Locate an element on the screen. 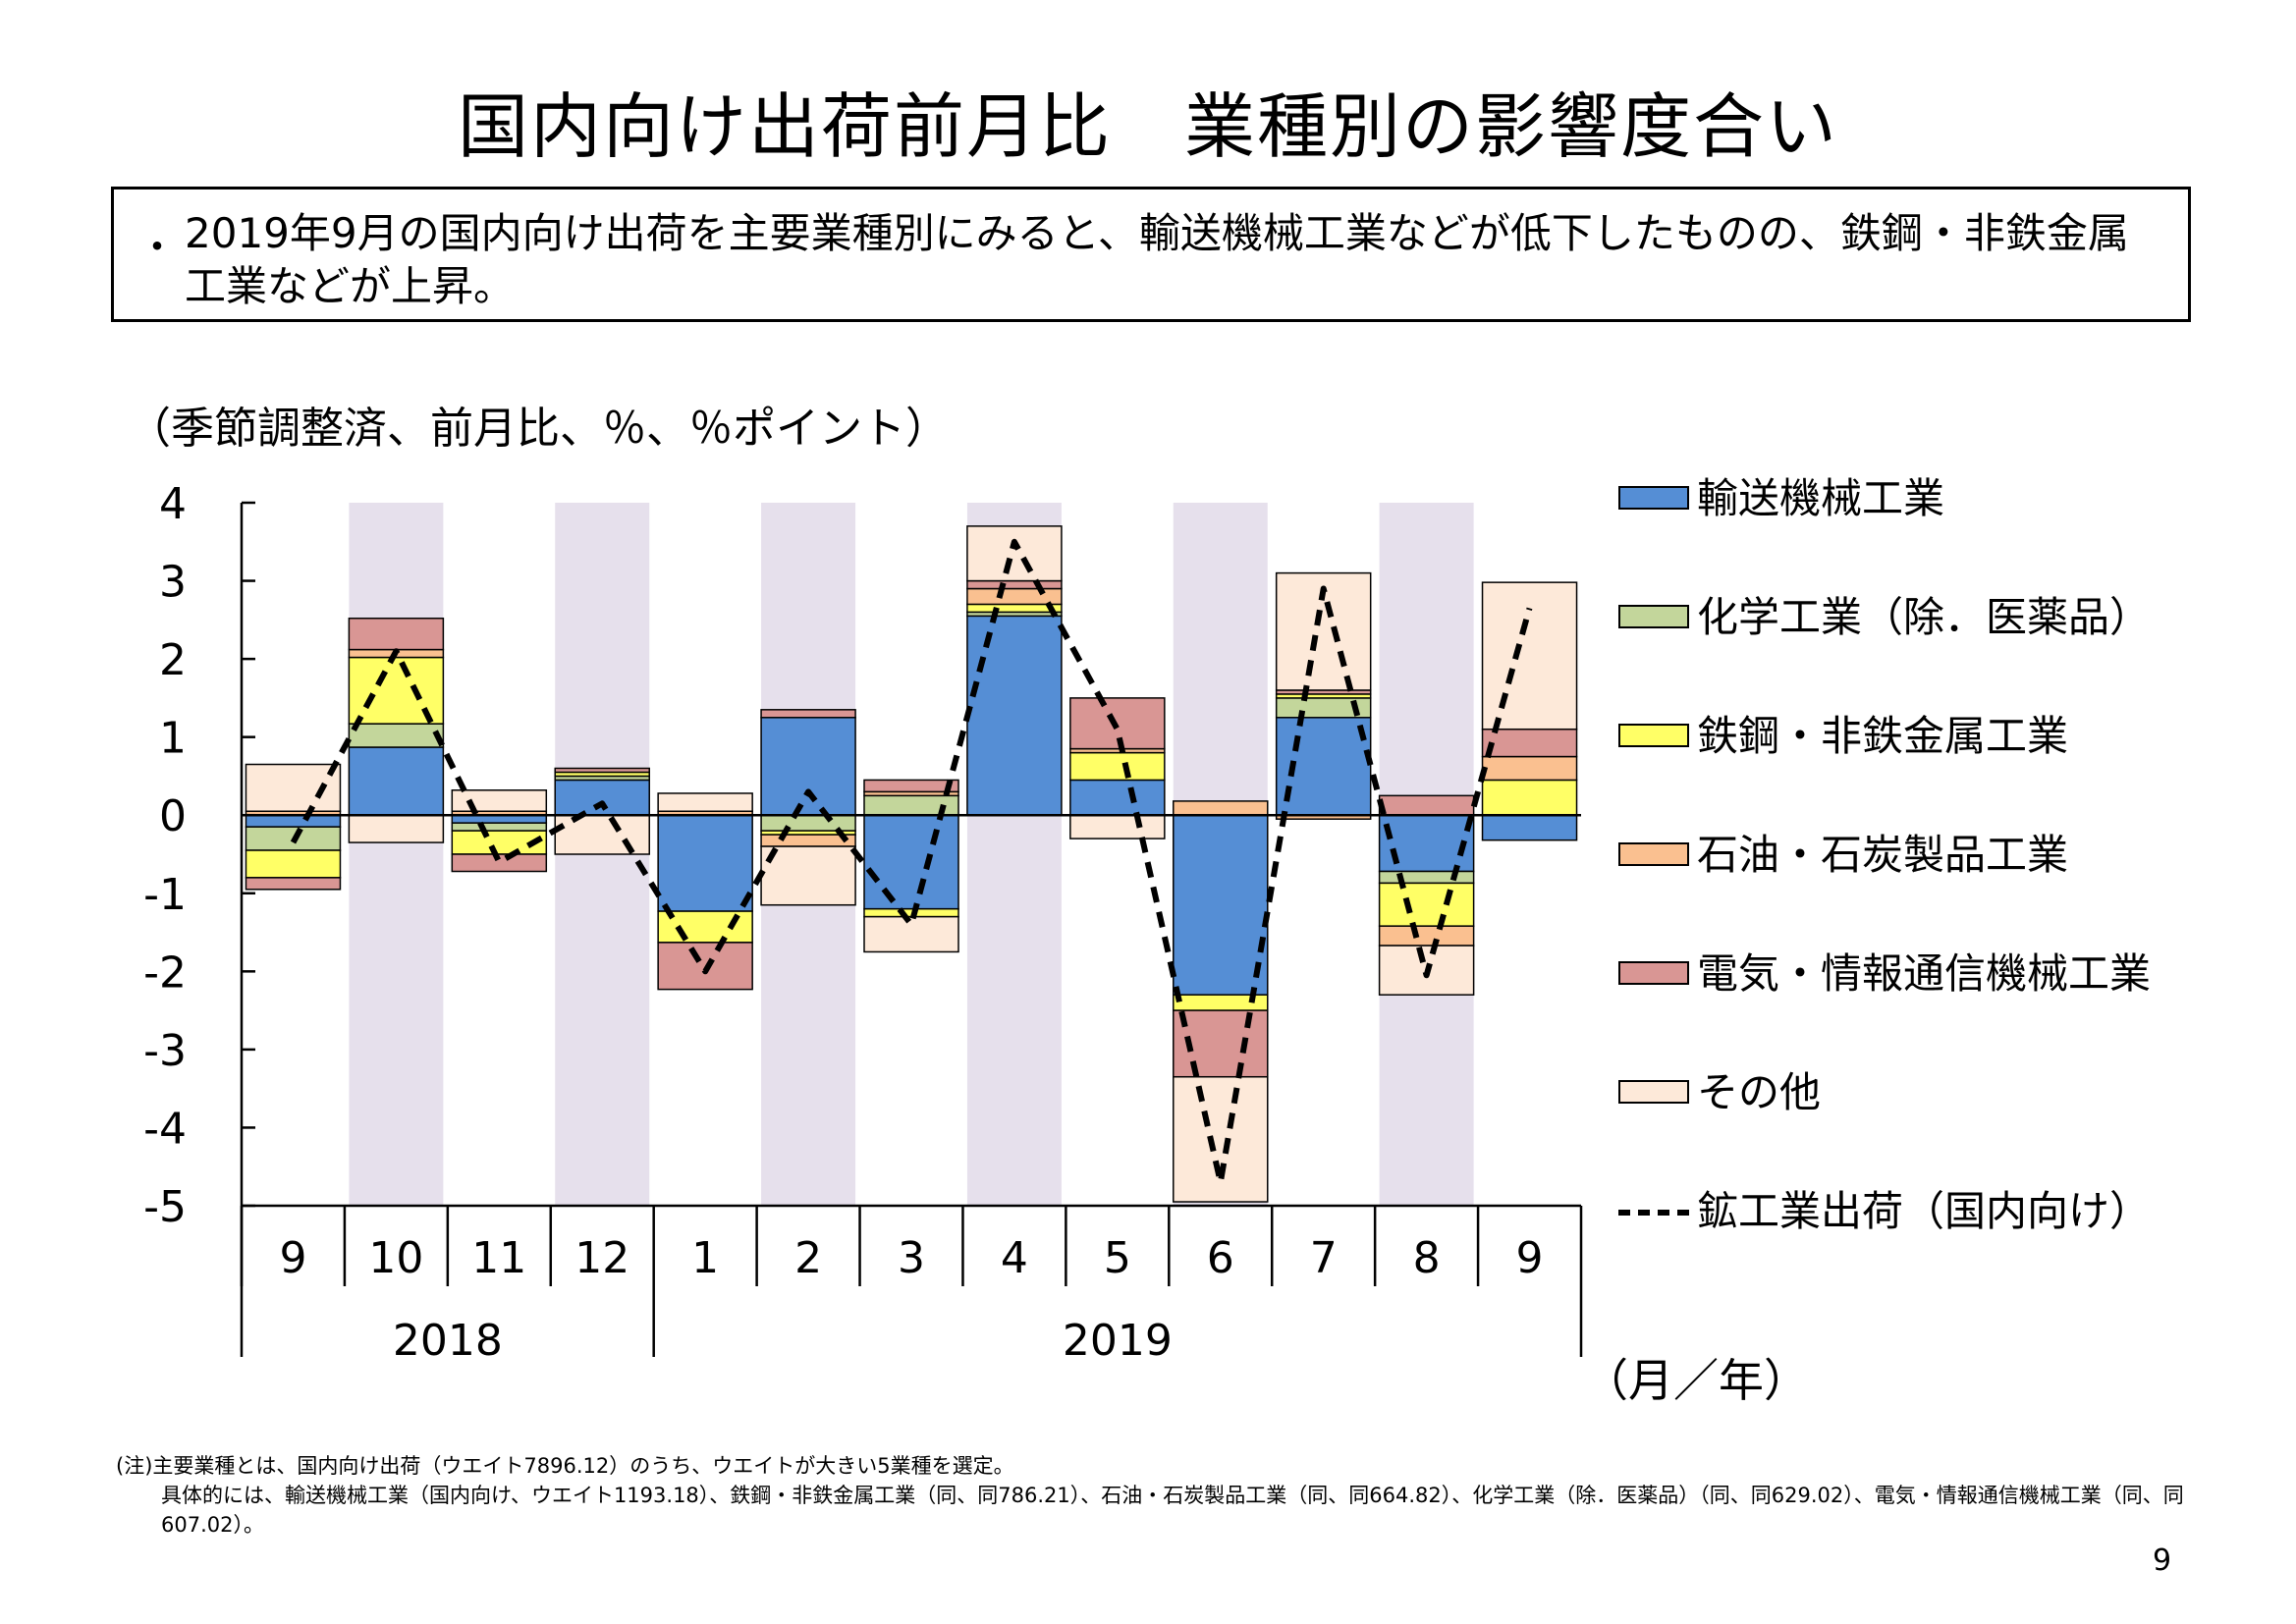  legend-item: 化学工業（除．医薬品） is located at coordinates (1952, 617).